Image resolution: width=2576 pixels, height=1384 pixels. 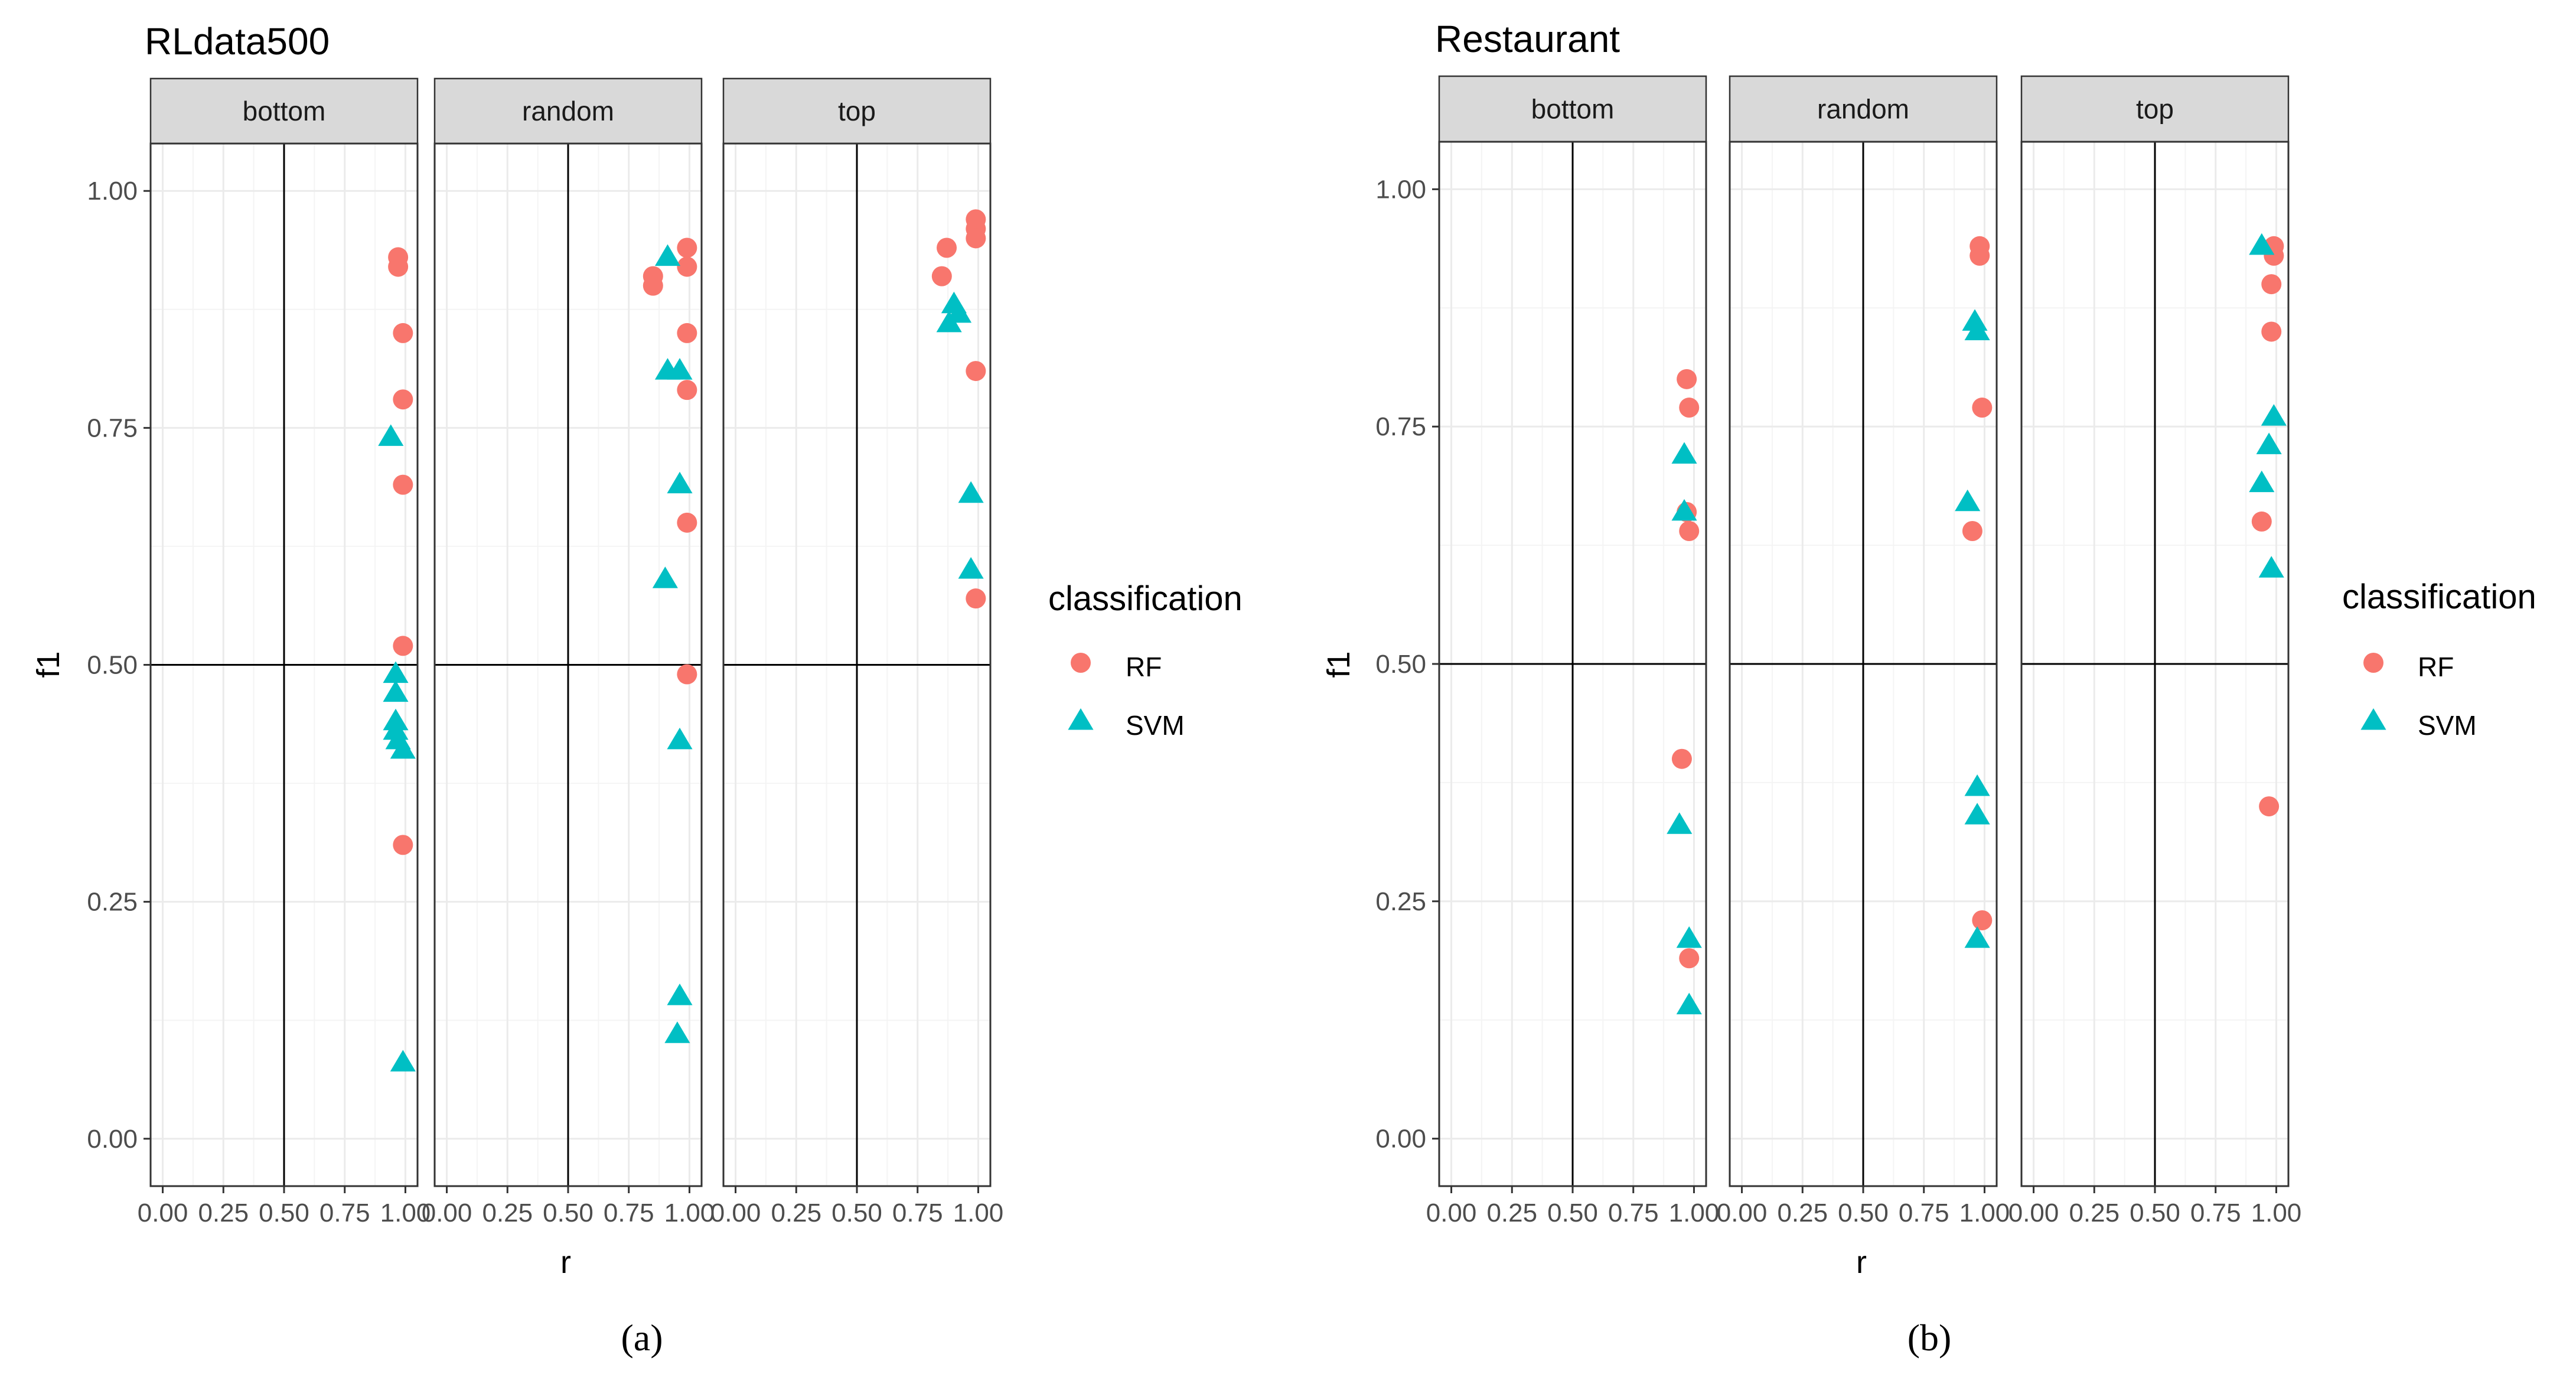 What do you see at coordinates (1929, 1338) in the screenshot?
I see `chart-b-caption: (b)` at bounding box center [1929, 1338].